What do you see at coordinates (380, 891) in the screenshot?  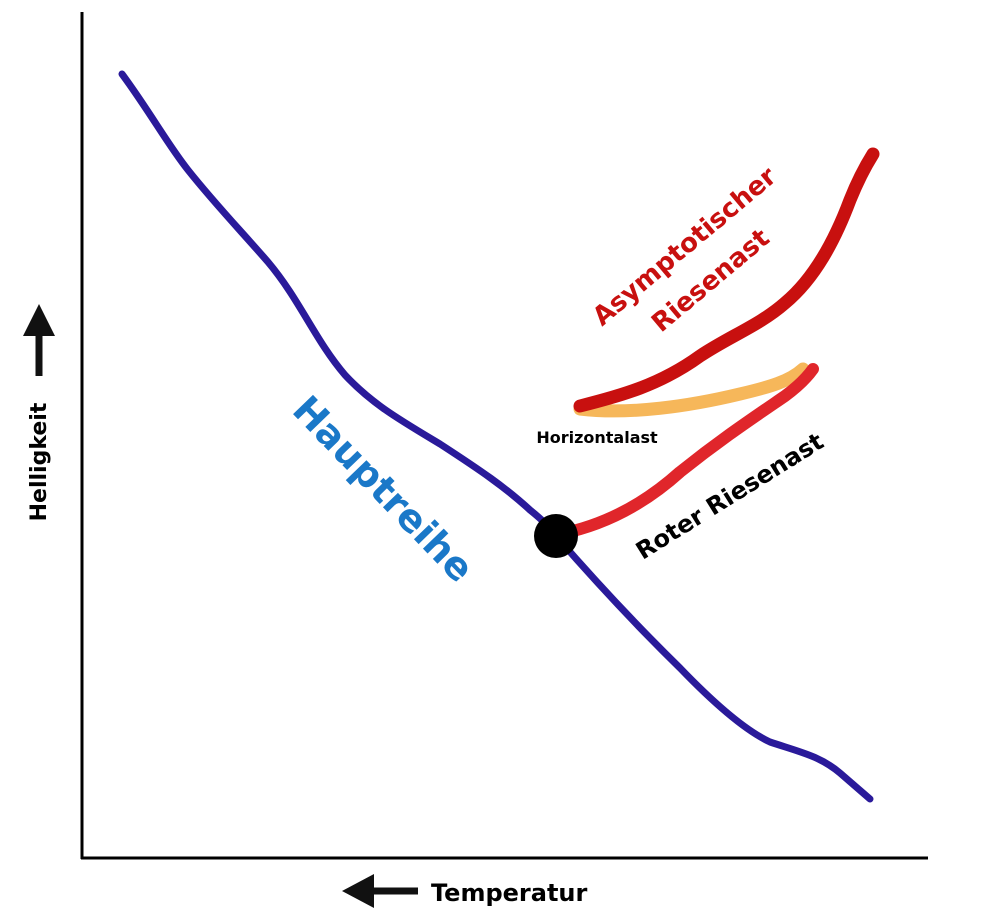 I see `arrow-left-icon` at bounding box center [380, 891].